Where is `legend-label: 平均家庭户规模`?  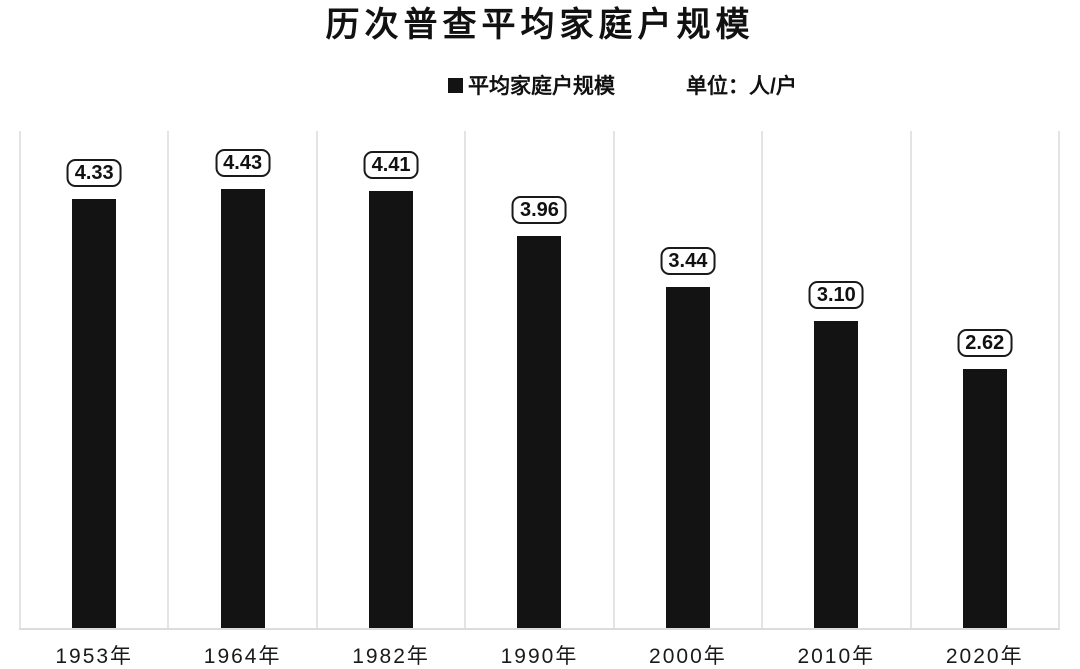
legend-label: 平均家庭户规模 is located at coordinates (541, 86).